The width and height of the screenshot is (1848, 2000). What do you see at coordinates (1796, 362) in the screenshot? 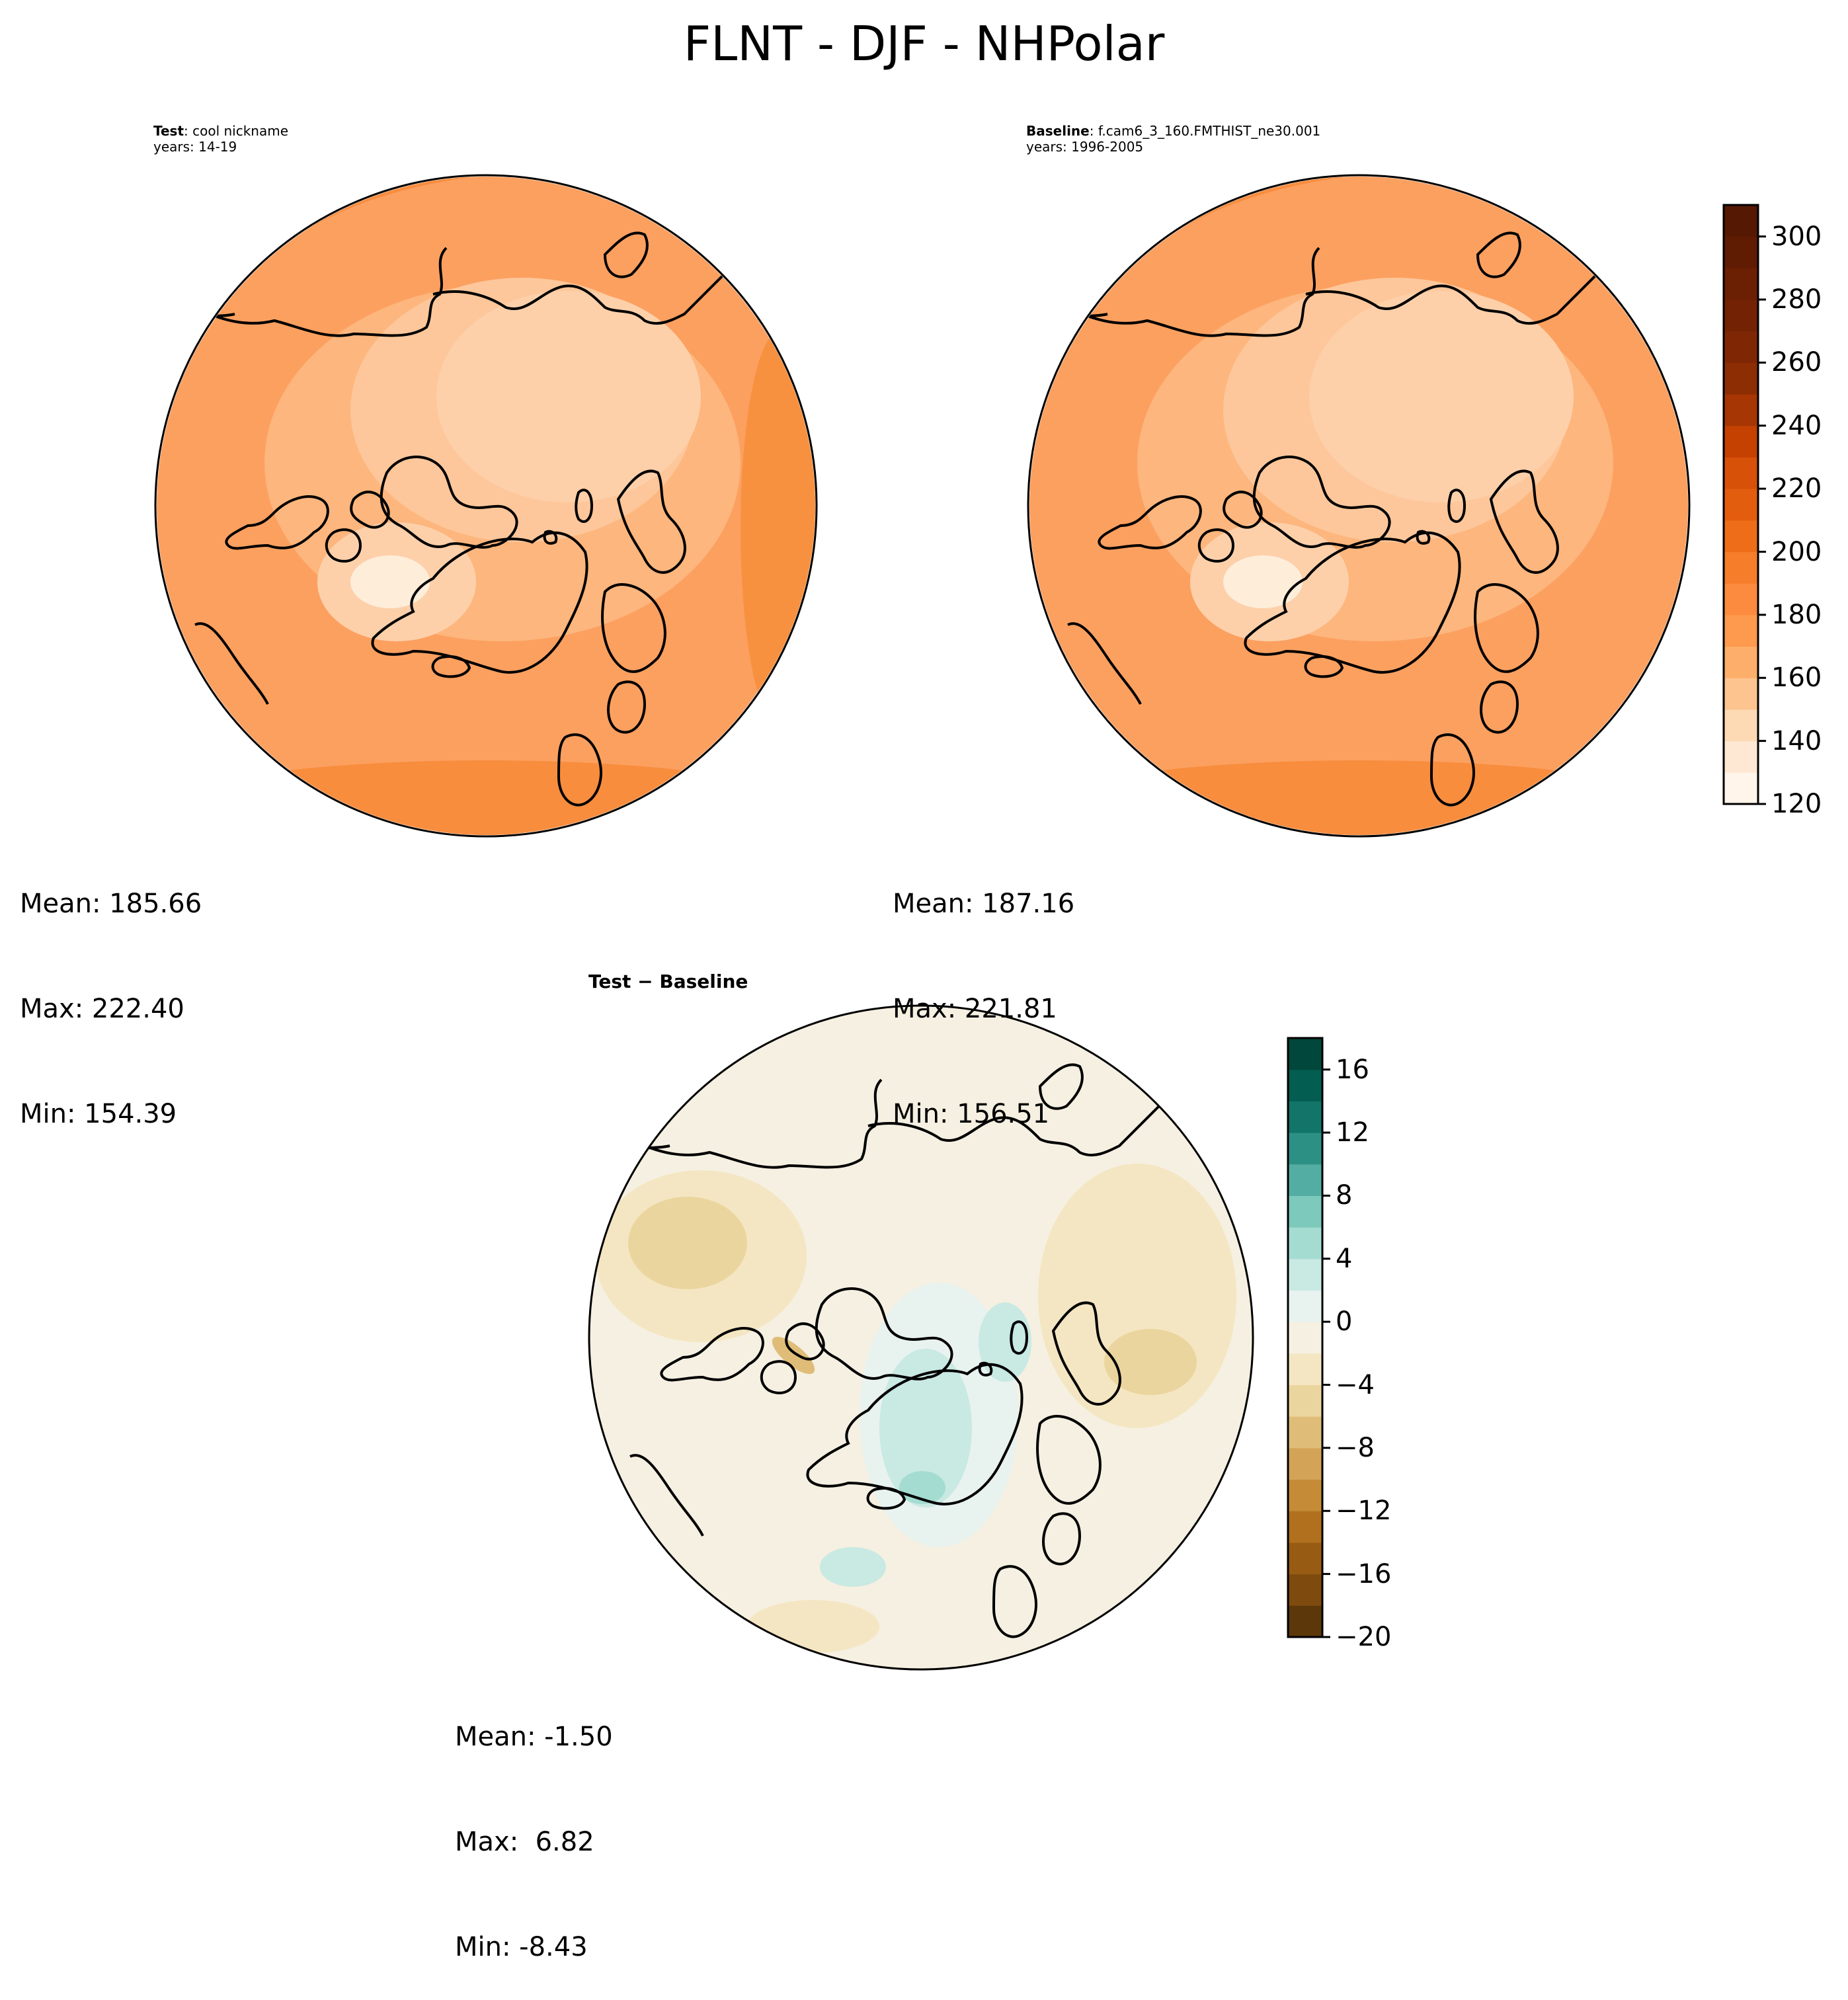
I see `main-colorbar-tick-label: 260` at bounding box center [1796, 362].